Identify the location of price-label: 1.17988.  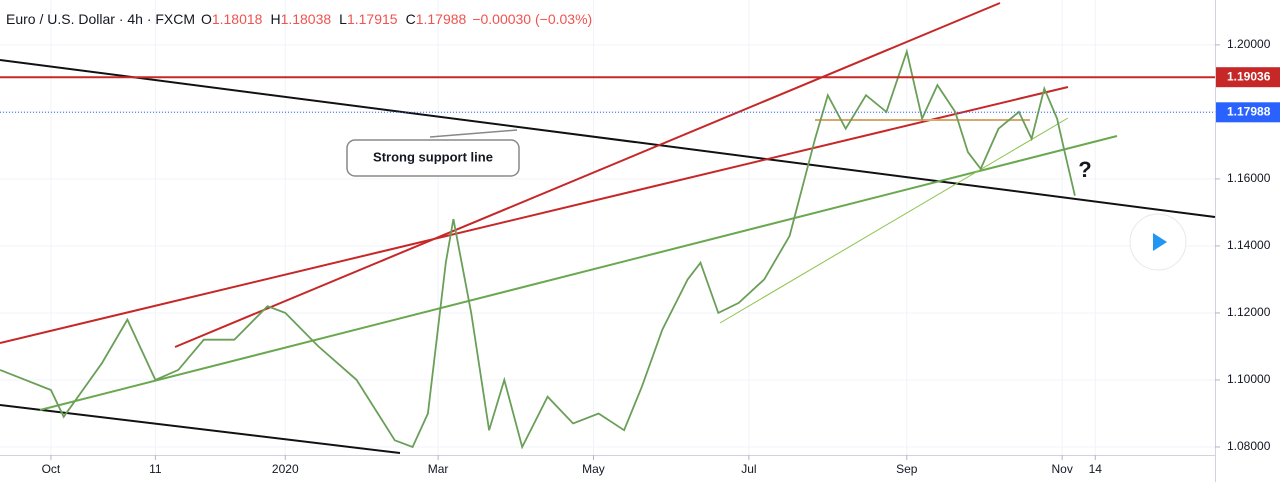
(1249, 111).